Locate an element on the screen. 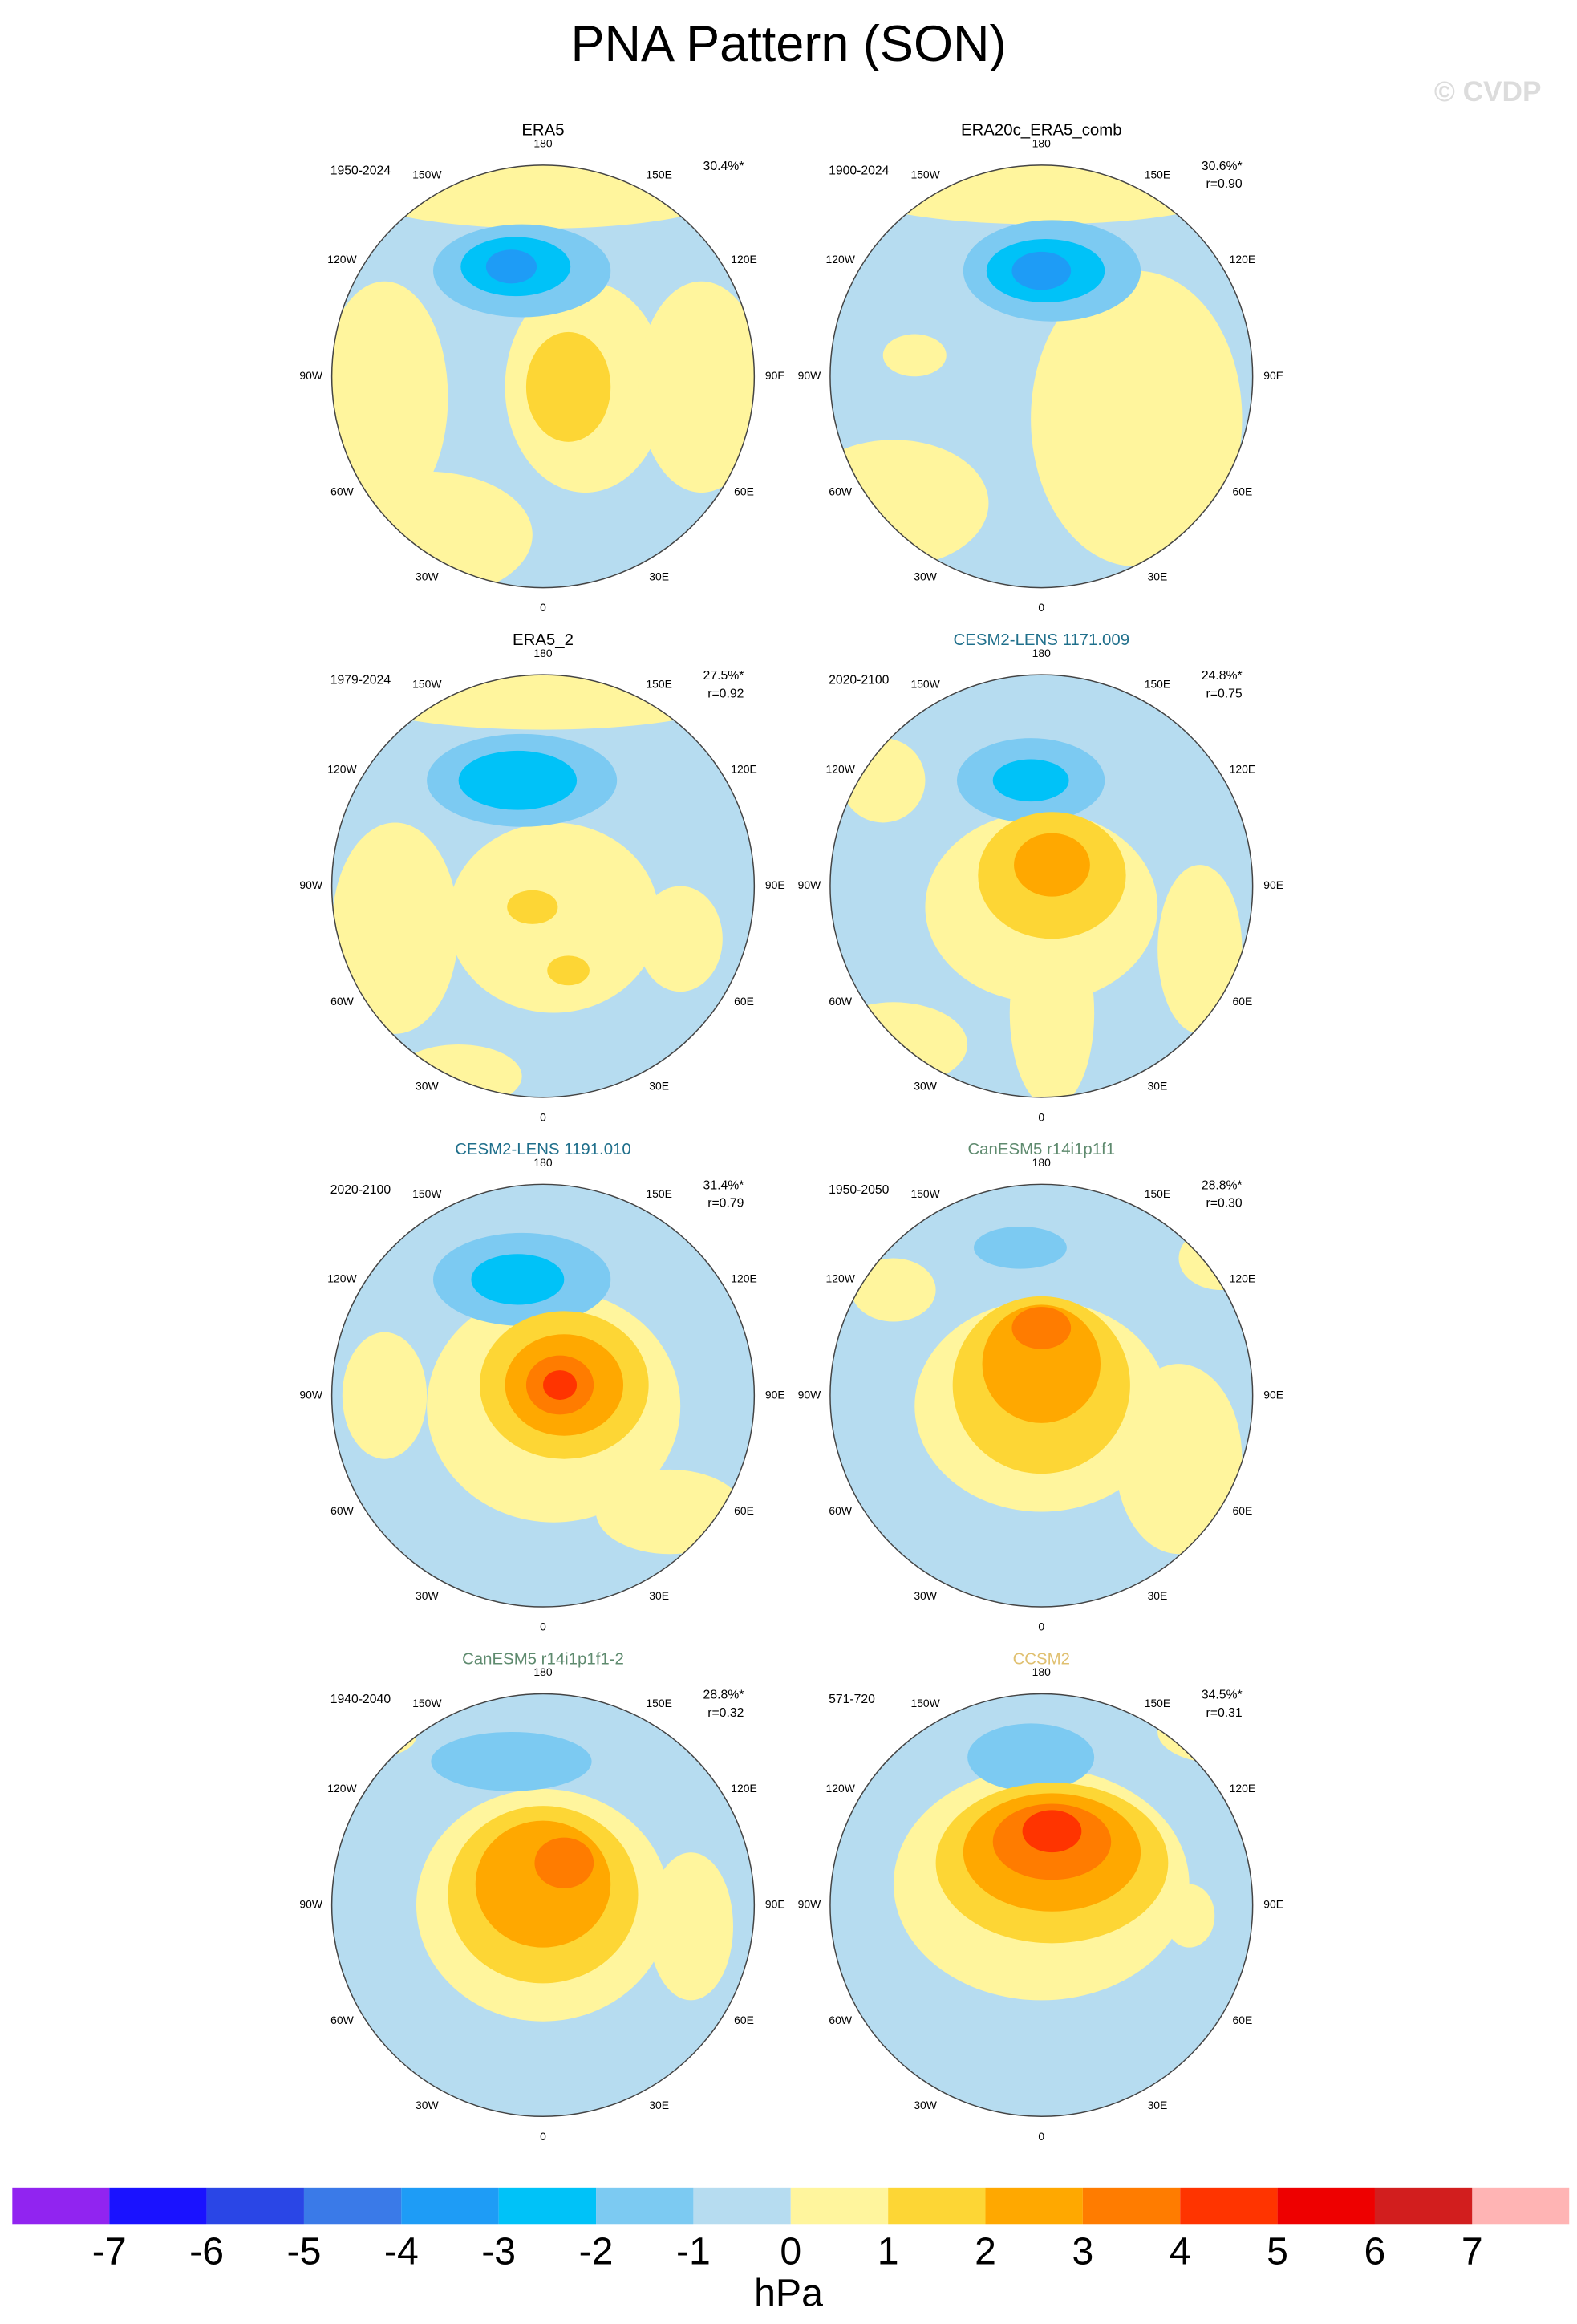 This screenshot has width=1577, height=2324. panel-title: CESM2-LENS 1171.009 is located at coordinates (1042, 640).